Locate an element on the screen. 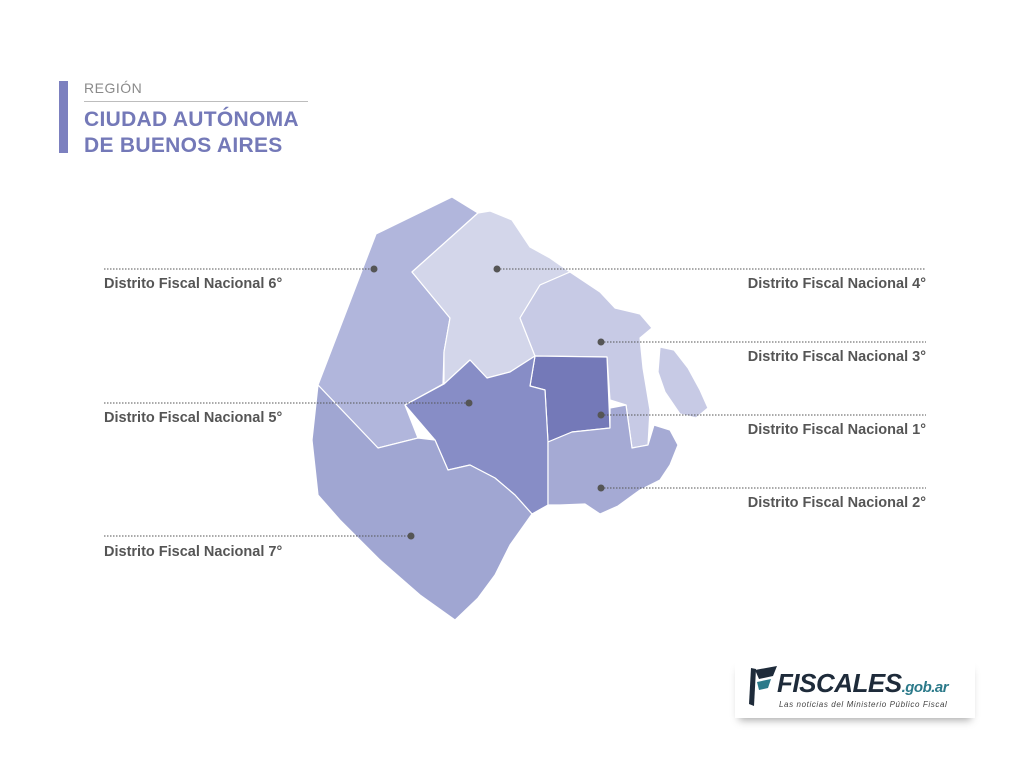 The width and height of the screenshot is (1024, 768). costanera-area is located at coordinates (683, 382).